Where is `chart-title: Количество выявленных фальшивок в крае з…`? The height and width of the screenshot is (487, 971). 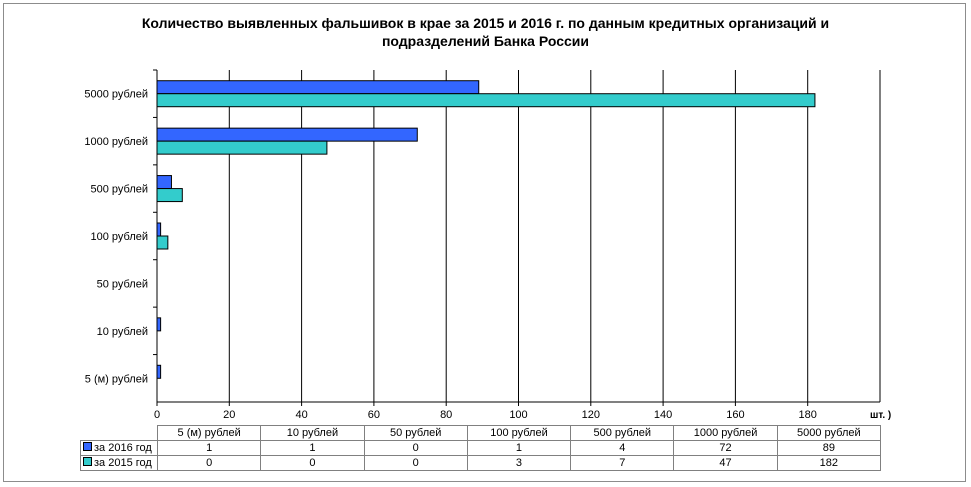 chart-title: Количество выявленных фальшивок в крае з… is located at coordinates (485, 32).